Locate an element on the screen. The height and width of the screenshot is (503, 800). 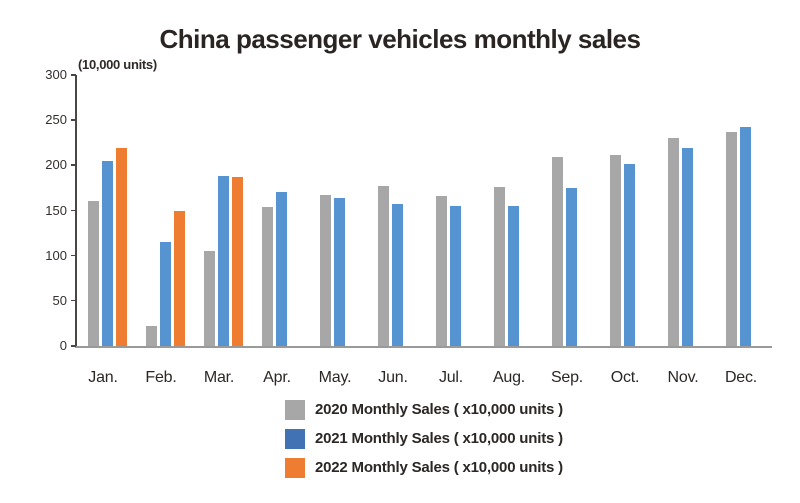
x-axis-label-nov: Nov. is located at coordinates (683, 377).